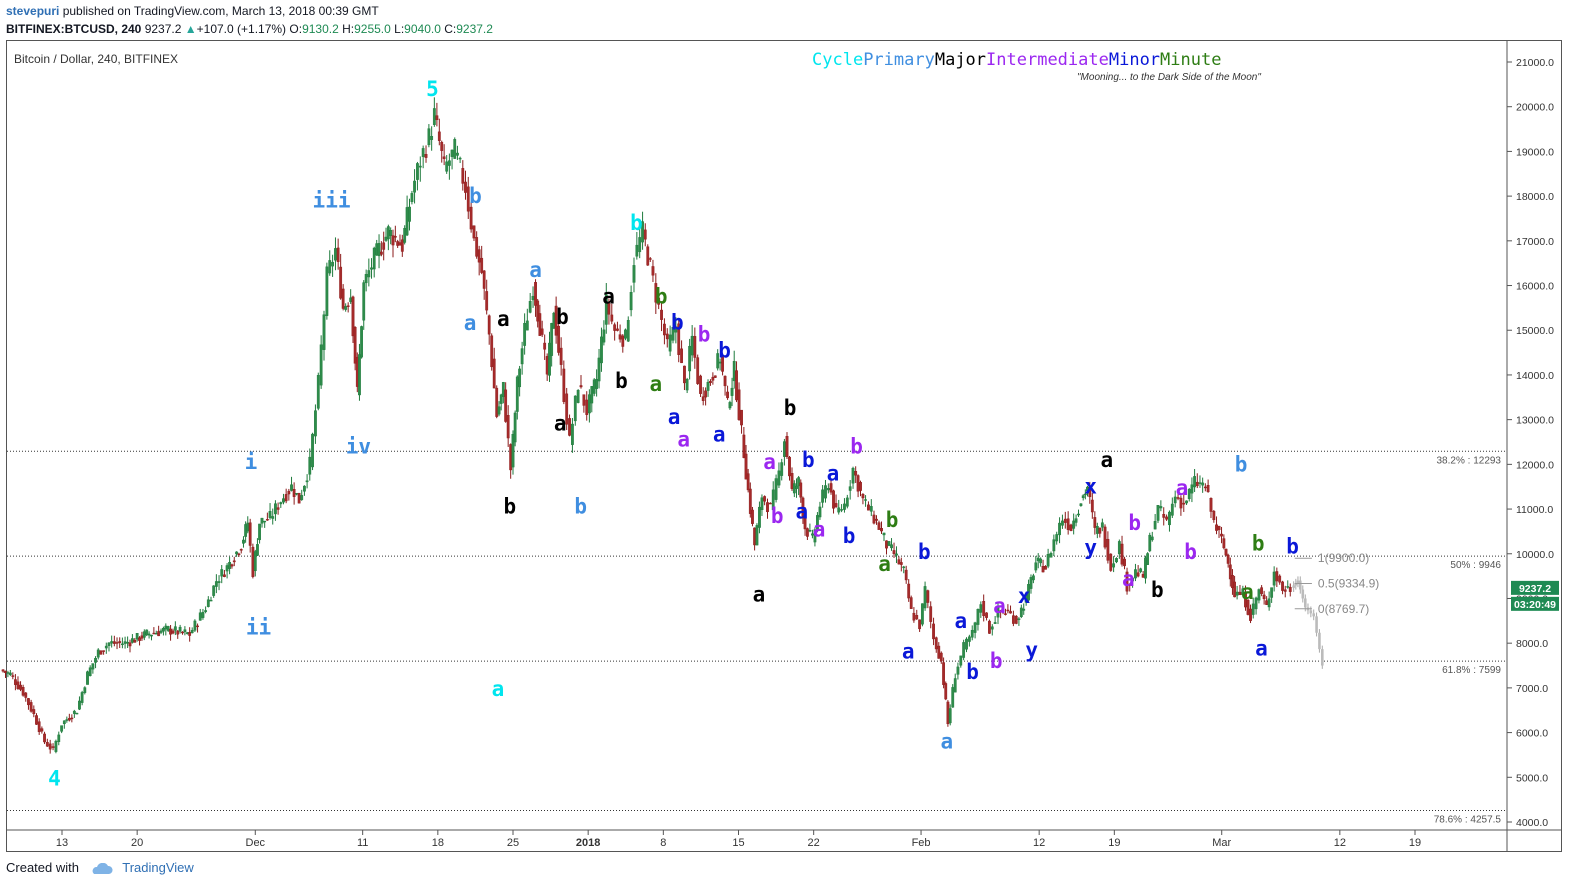 This screenshot has width=1582, height=895. I want to click on y-tick-label: 10000.0, so click(1535, 555).